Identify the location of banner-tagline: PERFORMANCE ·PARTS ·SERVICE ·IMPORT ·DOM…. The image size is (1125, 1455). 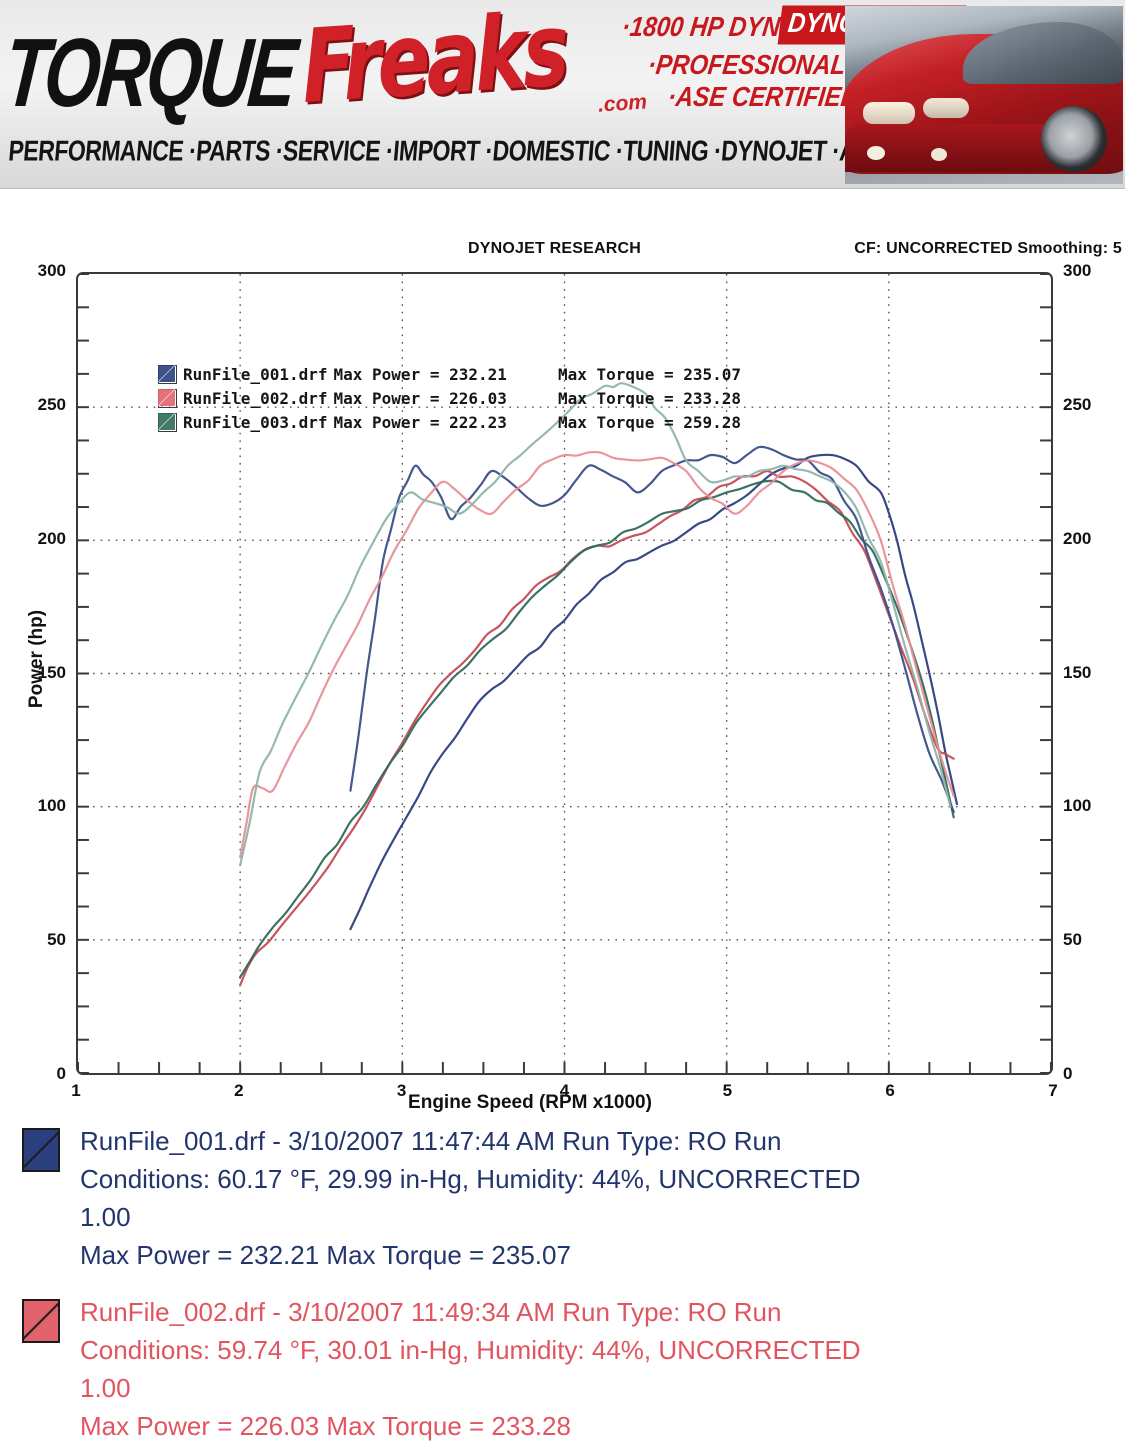
(449, 150).